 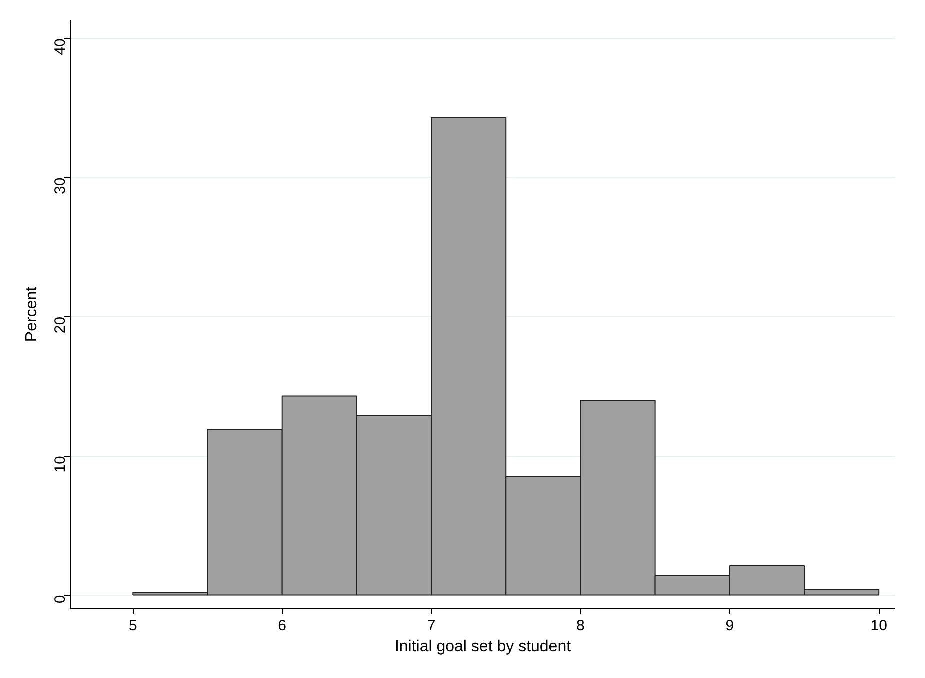 I want to click on x-tick-label: 6, so click(x=282, y=626).